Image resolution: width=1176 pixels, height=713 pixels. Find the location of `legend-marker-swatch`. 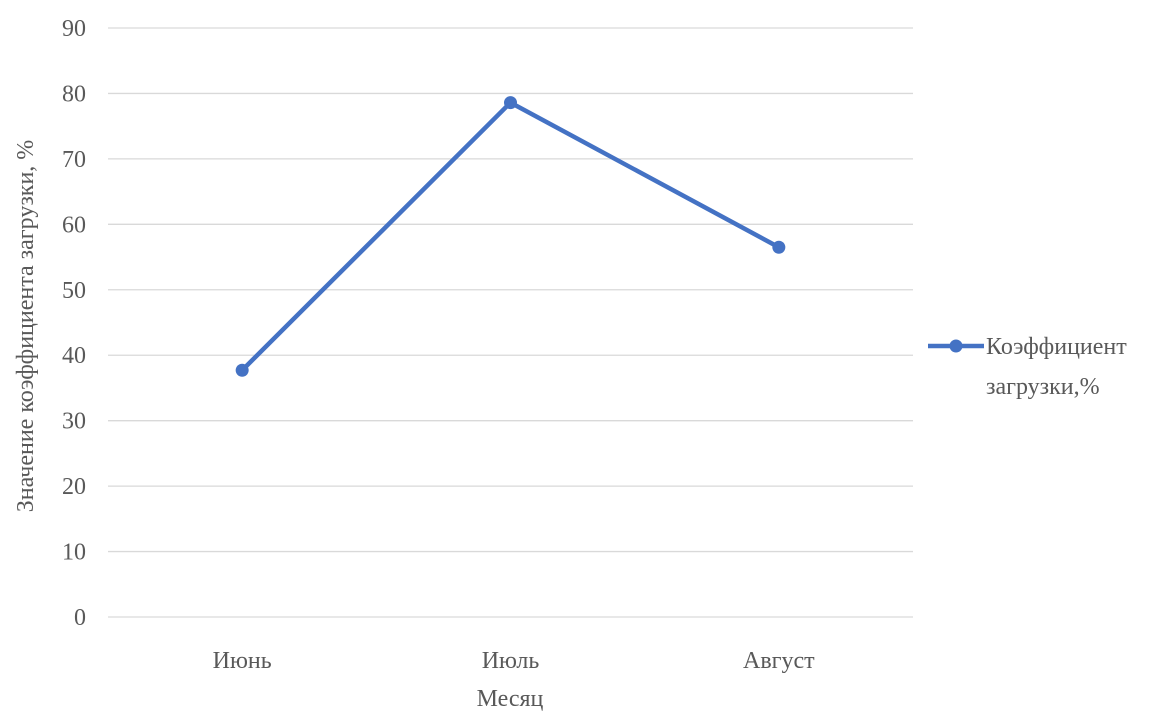

legend-marker-swatch is located at coordinates (956, 346).